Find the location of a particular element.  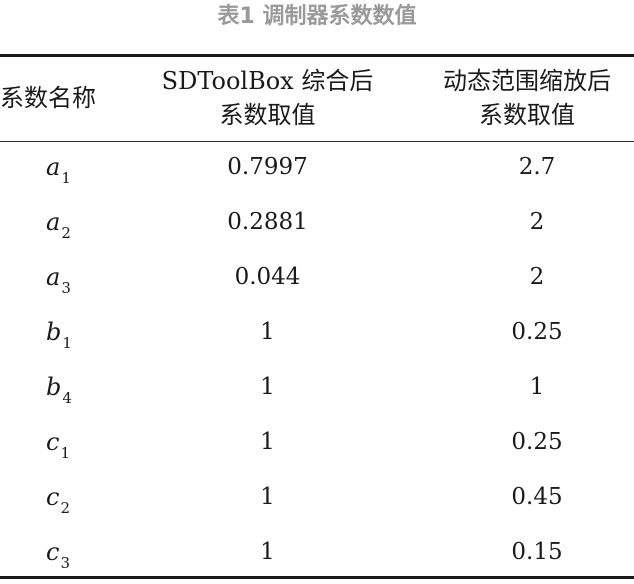

coefficient-name: b1 is located at coordinates (76, 334).